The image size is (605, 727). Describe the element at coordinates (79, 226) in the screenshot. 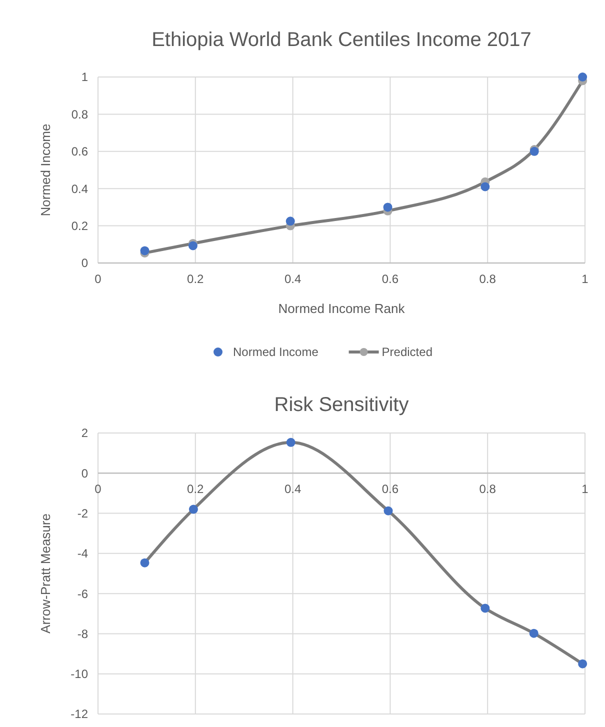

I see `y-tick-label: 0.2` at that location.